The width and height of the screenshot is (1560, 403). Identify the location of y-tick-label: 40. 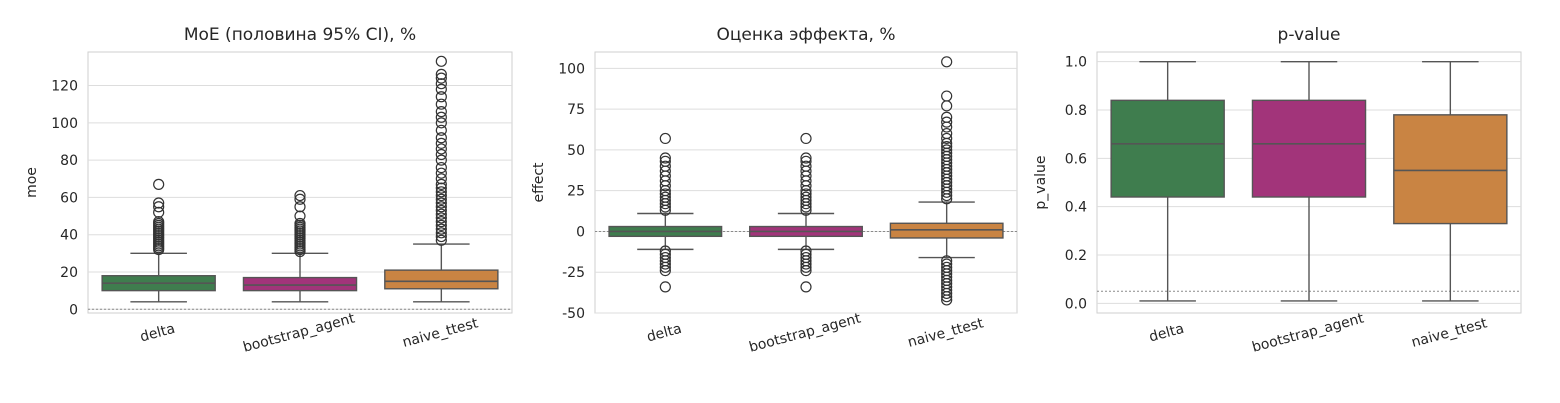
(69, 236).